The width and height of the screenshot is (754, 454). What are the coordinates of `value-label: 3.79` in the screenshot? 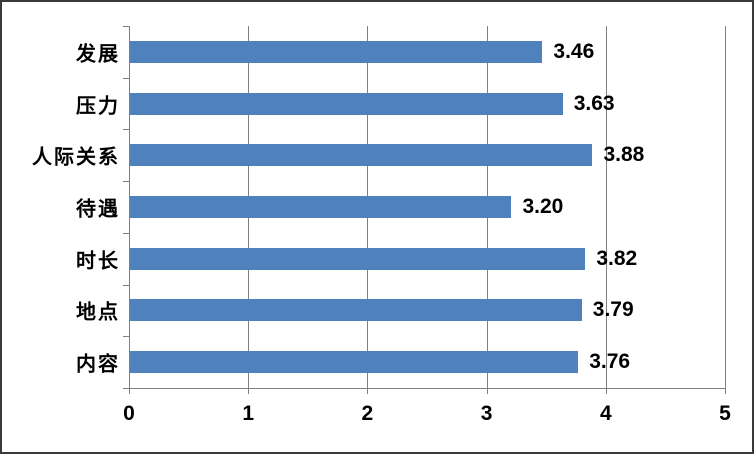 It's located at (613, 310).